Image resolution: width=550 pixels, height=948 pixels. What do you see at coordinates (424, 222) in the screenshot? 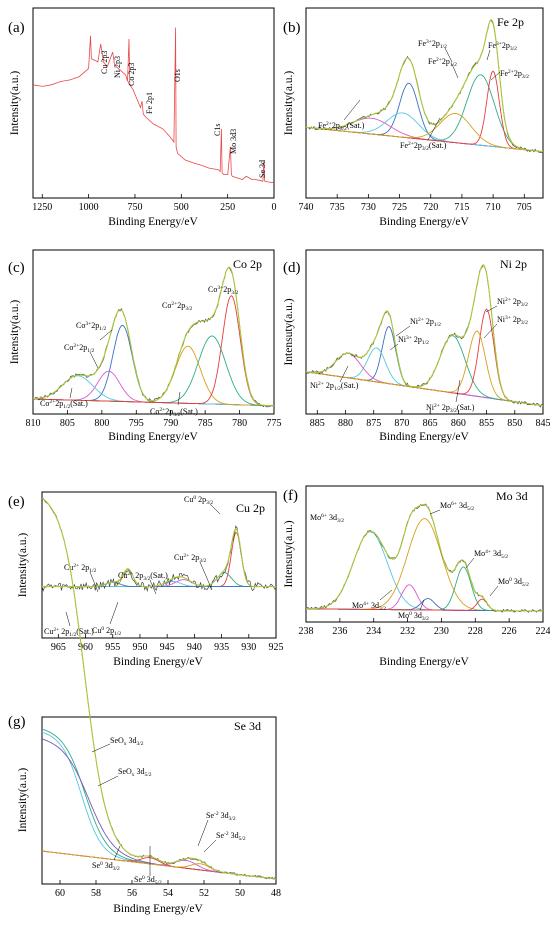
I see `panel-b-xlabel: Binding Energy/eV` at bounding box center [424, 222].